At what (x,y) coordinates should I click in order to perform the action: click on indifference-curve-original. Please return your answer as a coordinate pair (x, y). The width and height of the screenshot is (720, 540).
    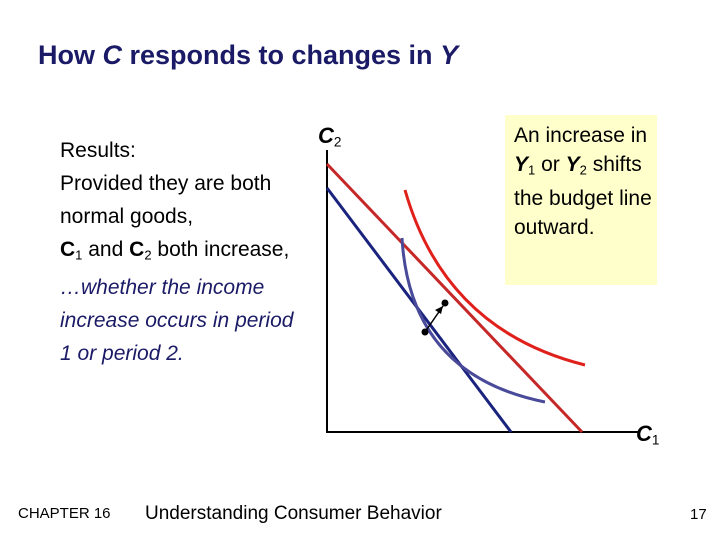
    Looking at the image, I should click on (473, 320).